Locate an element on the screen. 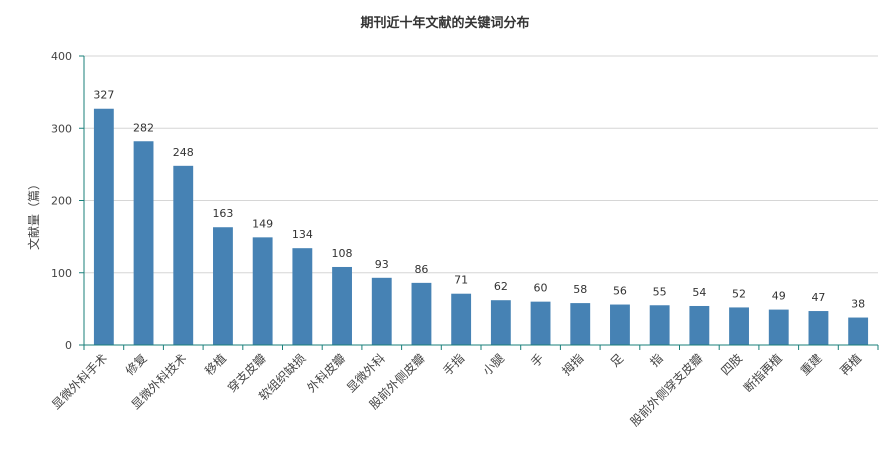  data-label: 60 is located at coordinates (541, 288).